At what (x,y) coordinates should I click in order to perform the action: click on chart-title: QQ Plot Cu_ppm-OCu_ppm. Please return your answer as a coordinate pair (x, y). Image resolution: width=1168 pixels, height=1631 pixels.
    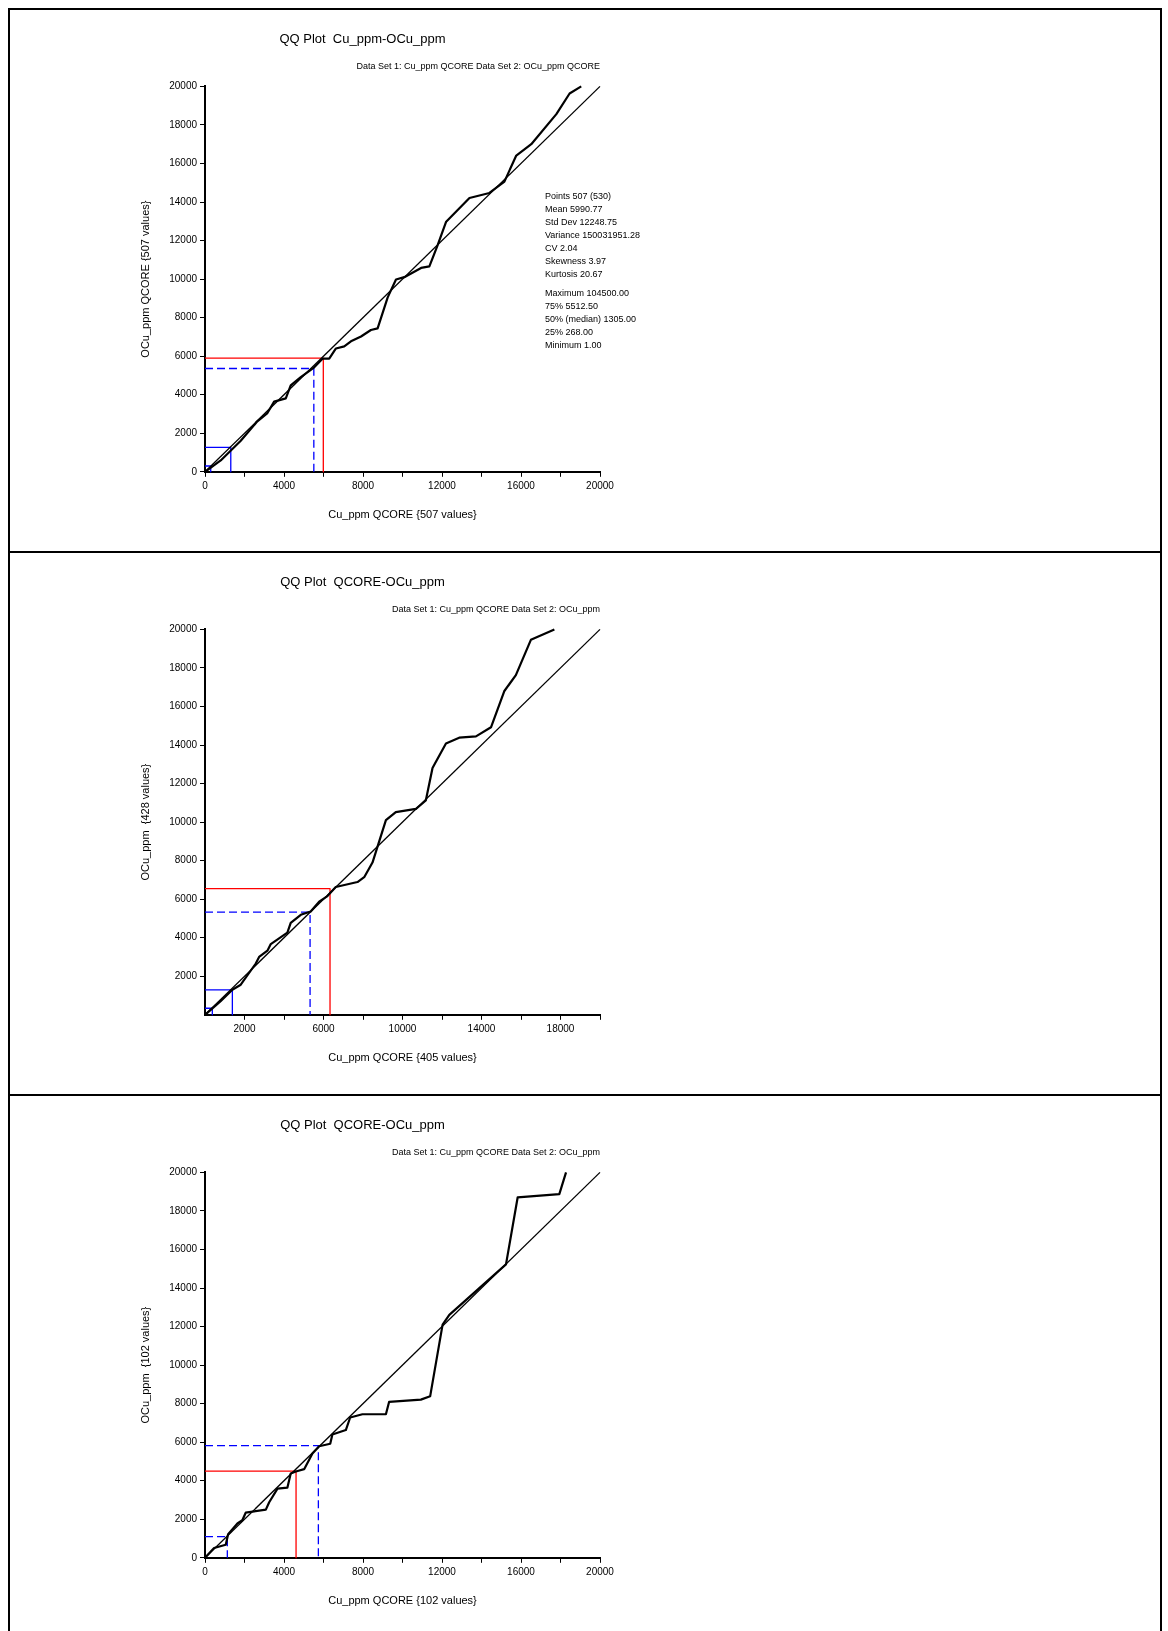
    Looking at the image, I should click on (362, 39).